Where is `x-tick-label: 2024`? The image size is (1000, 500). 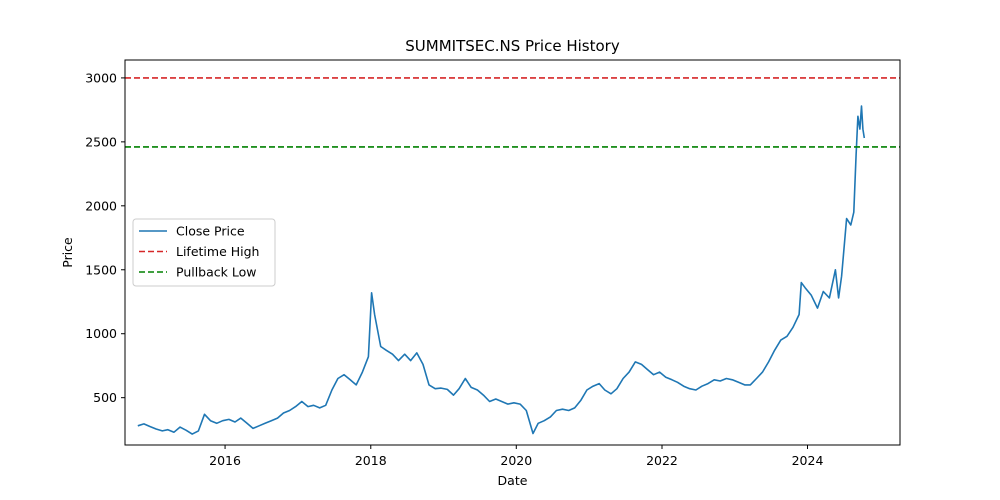 x-tick-label: 2024 is located at coordinates (808, 460).